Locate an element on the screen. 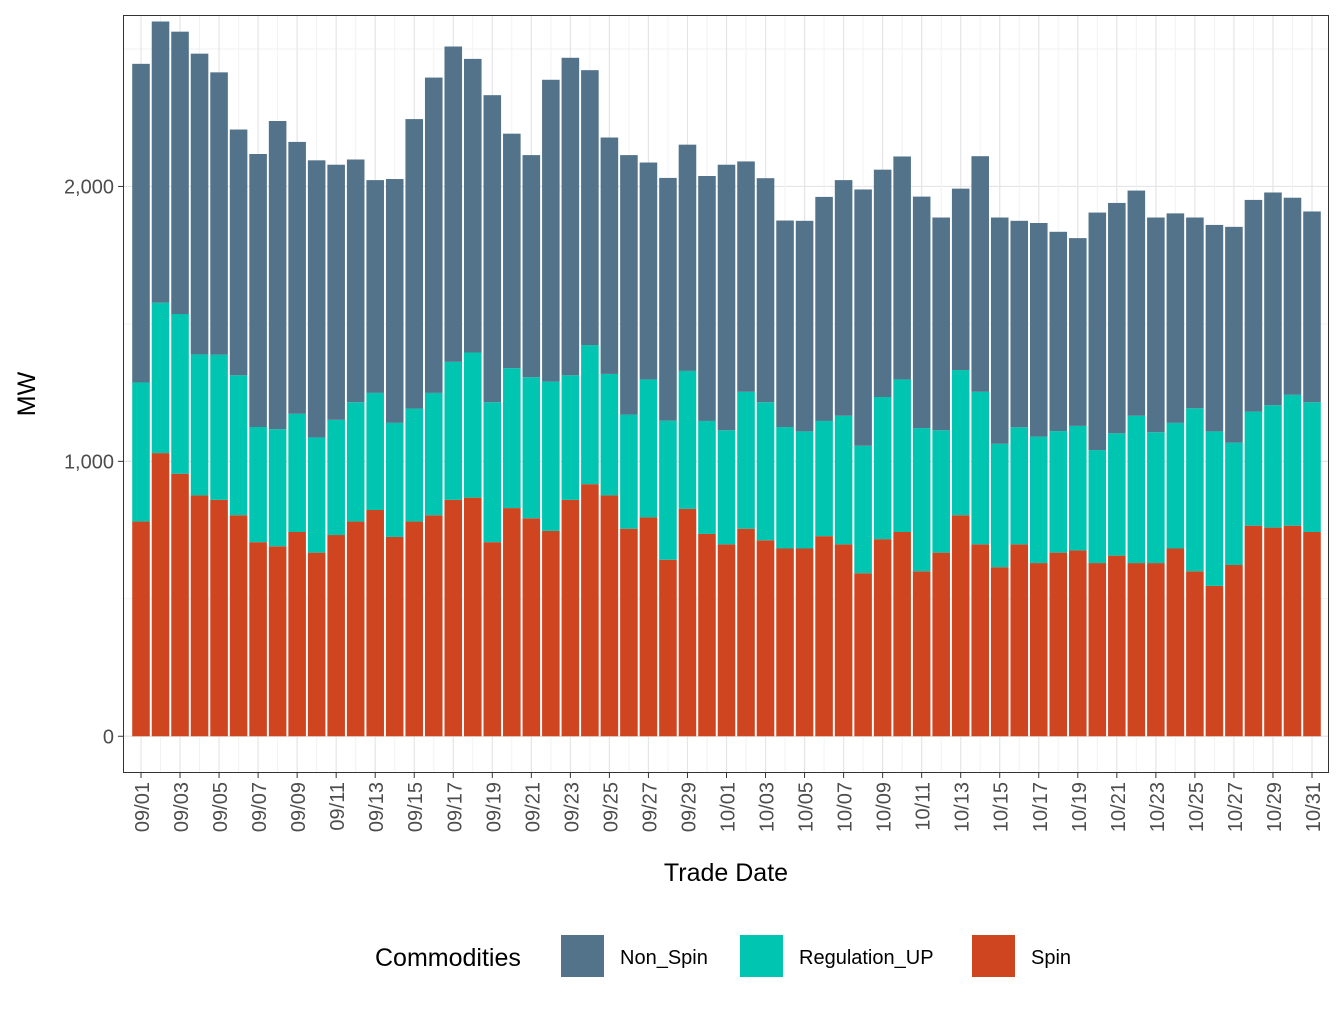 The height and width of the screenshot is (1013, 1344). x-tick-label: 10/21 is located at coordinates (1119, 807).